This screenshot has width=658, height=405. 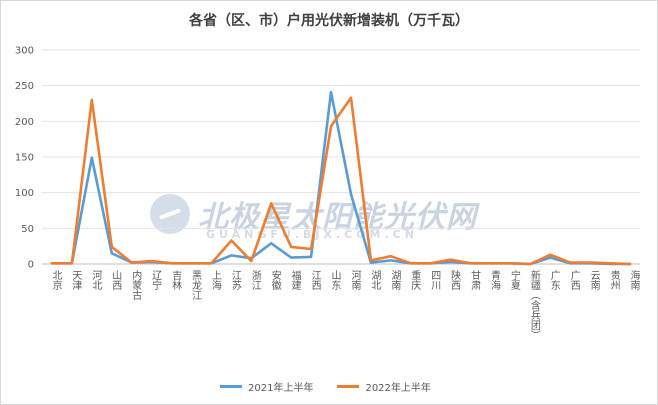 What do you see at coordinates (275, 280) in the screenshot?
I see `x-tick-label: 安徽` at bounding box center [275, 280].